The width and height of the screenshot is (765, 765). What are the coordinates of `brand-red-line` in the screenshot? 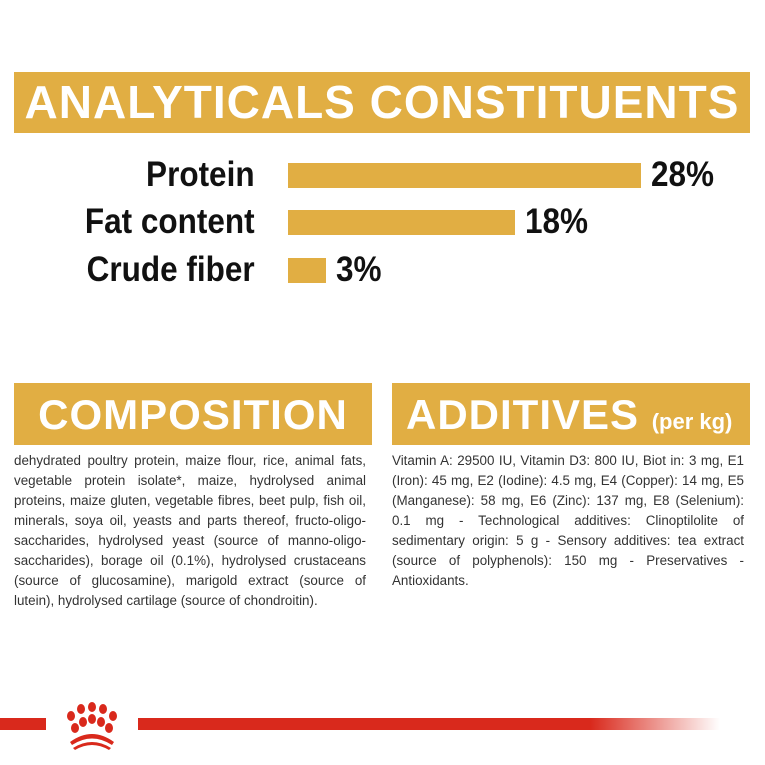 It's located at (360, 724).